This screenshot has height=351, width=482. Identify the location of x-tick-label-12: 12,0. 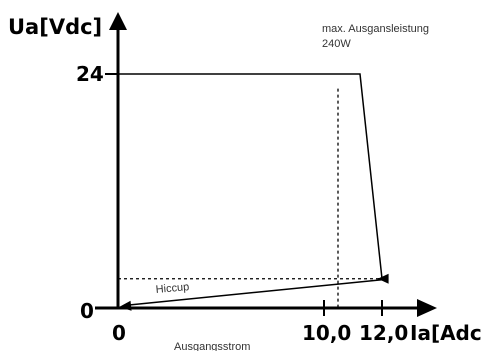
(383, 333).